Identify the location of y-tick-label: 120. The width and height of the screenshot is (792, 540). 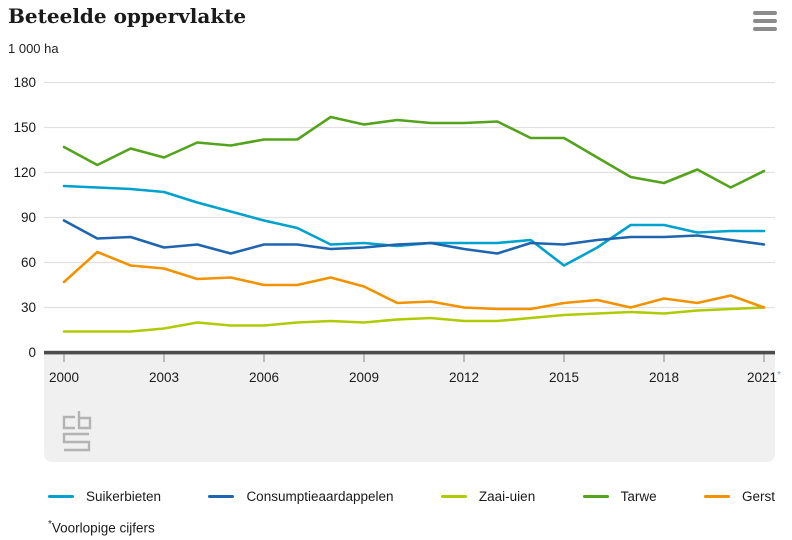
(24, 172).